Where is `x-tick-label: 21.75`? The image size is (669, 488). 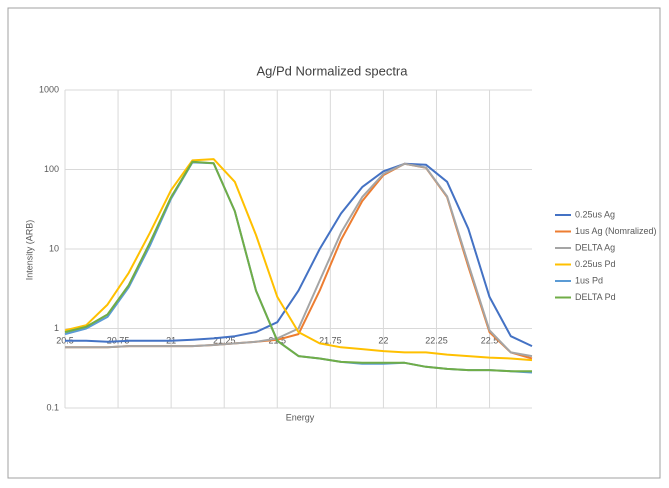 x-tick-label: 21.75 is located at coordinates (330, 340).